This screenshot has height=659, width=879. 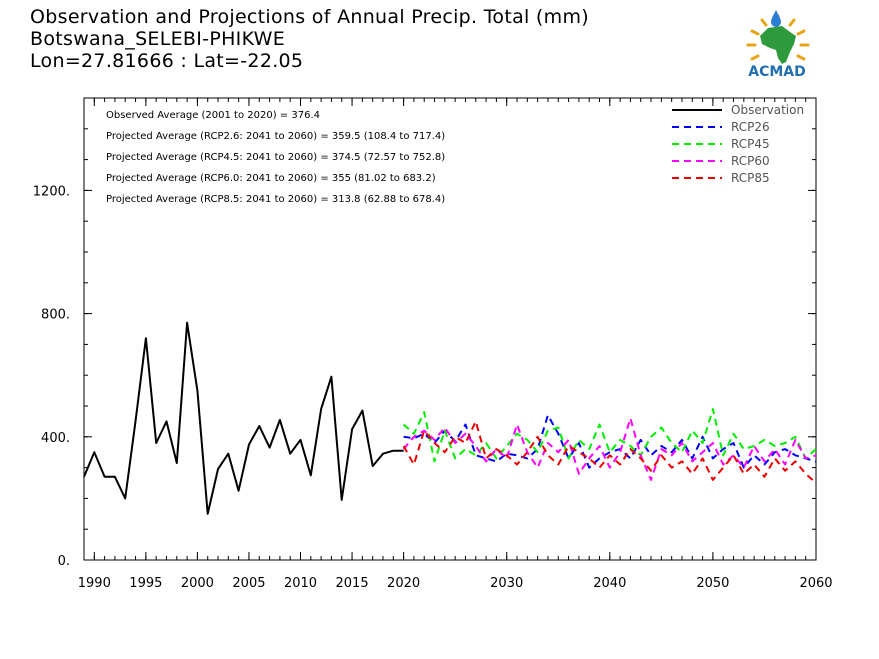 What do you see at coordinates (64, 561) in the screenshot?
I see `y-tick-label: 0.` at bounding box center [64, 561].